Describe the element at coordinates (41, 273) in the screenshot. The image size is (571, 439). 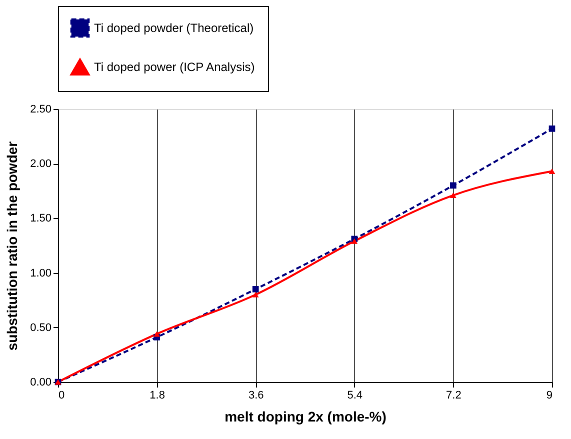
I see `y-tick-label: 1.00` at that location.